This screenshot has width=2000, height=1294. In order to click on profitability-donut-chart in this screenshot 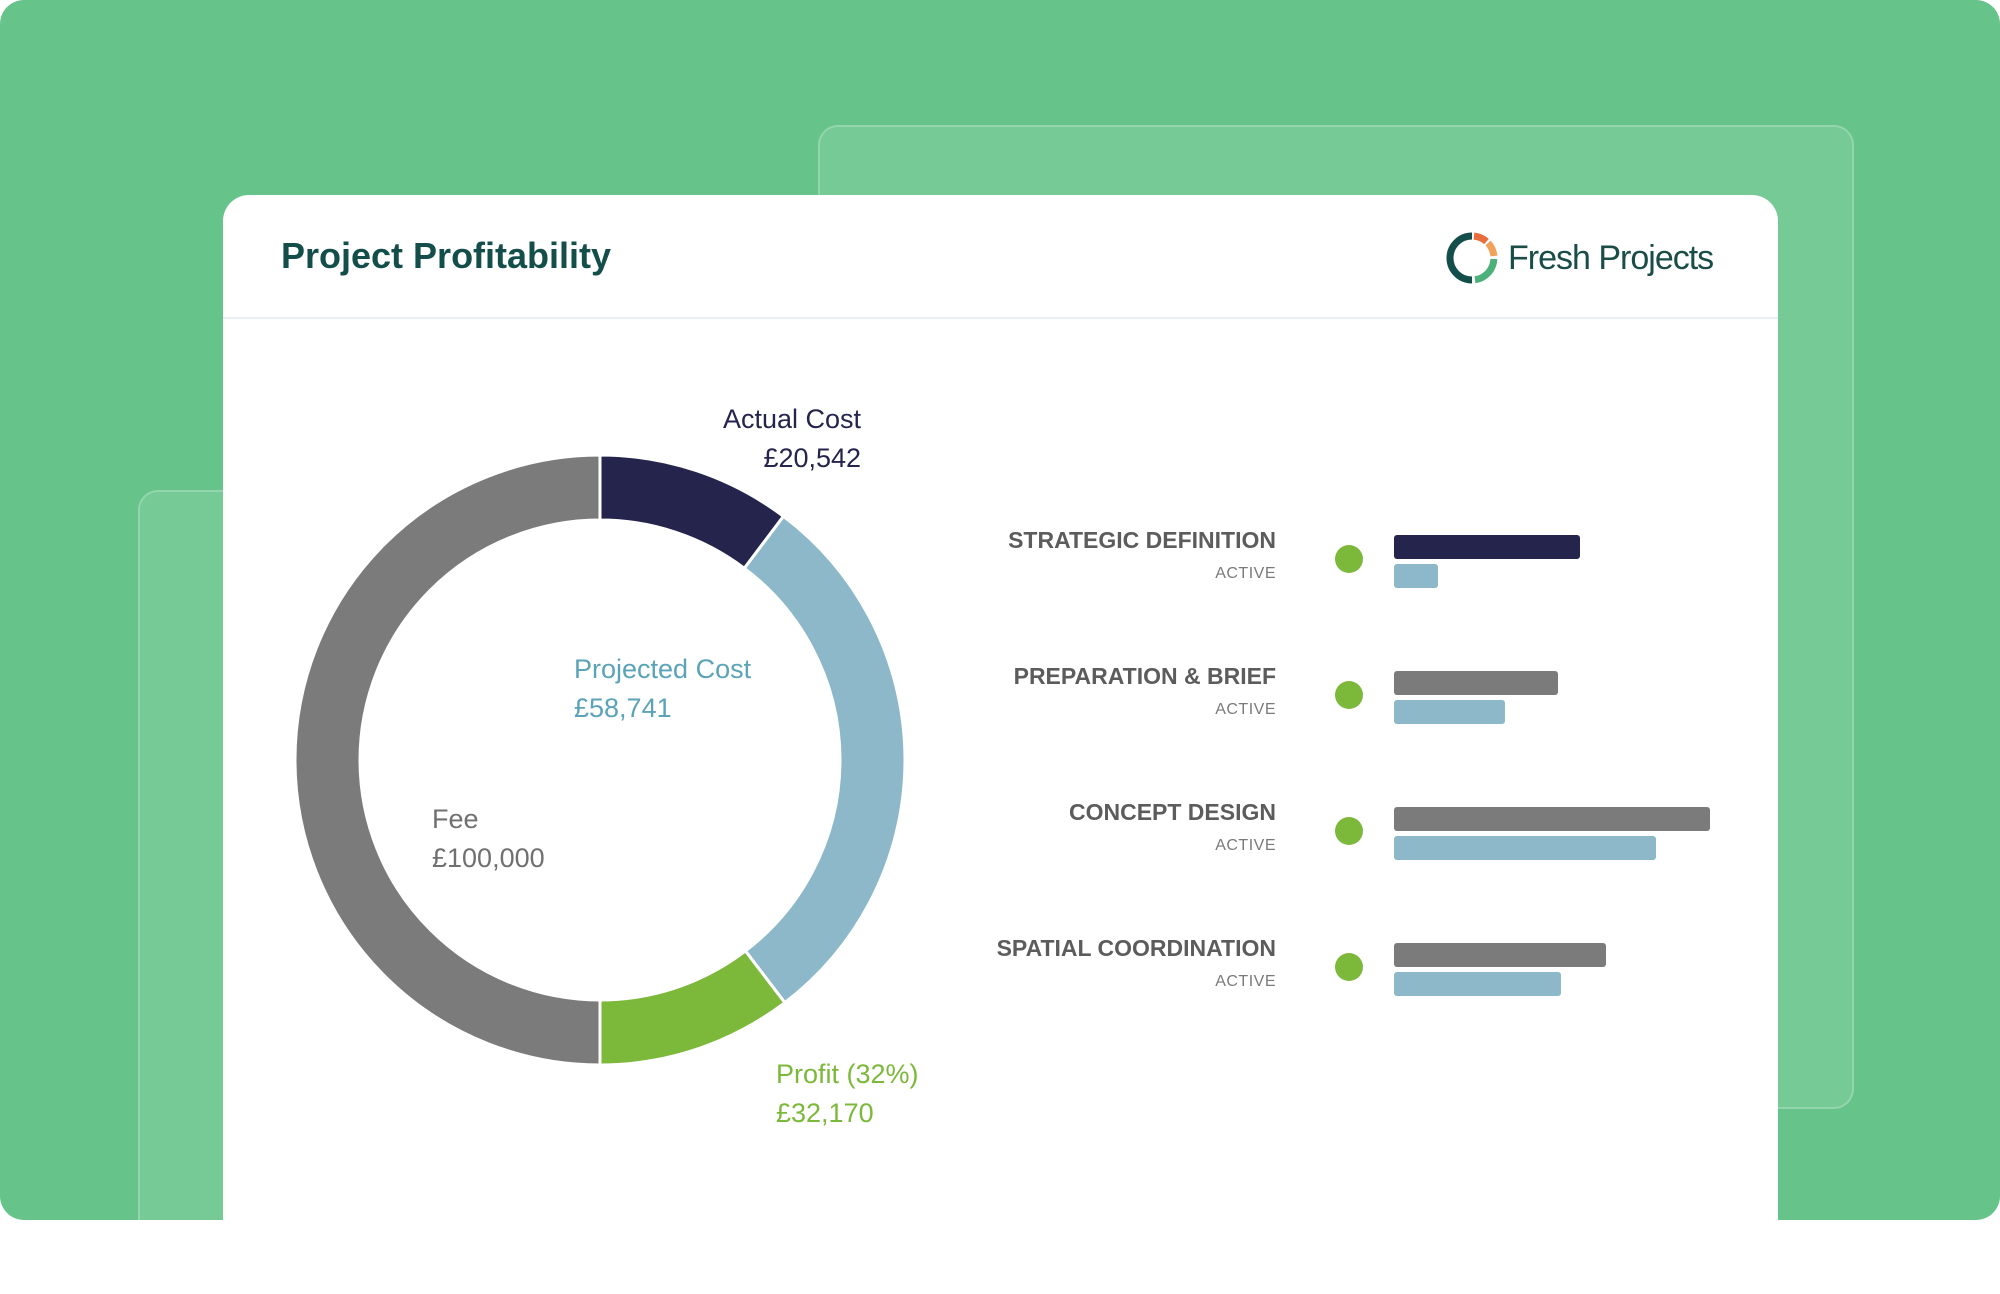, I will do `click(600, 760)`.